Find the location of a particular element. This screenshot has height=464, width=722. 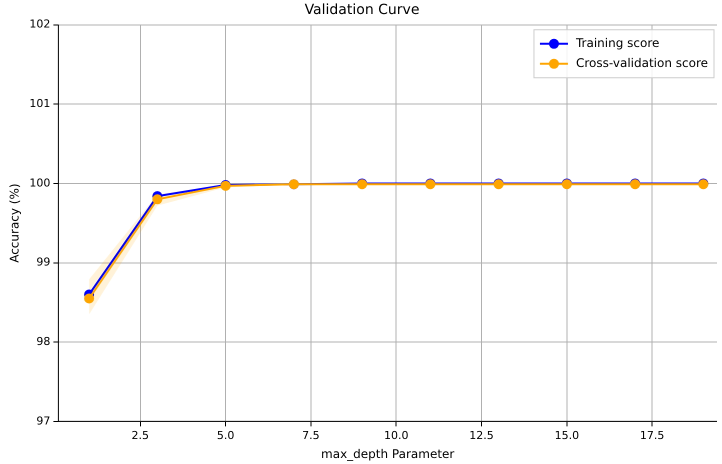

x-tick-label: 12.5 is located at coordinates (481, 435).